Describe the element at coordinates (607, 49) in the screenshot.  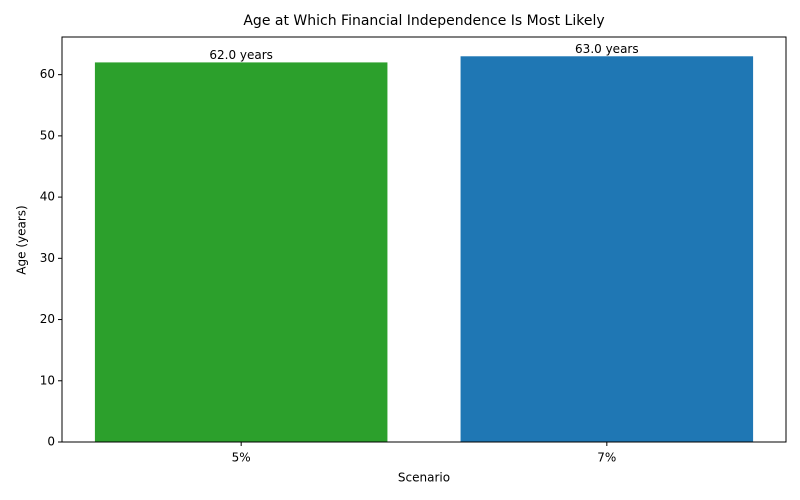
I see `value-label: 63.0 years` at that location.